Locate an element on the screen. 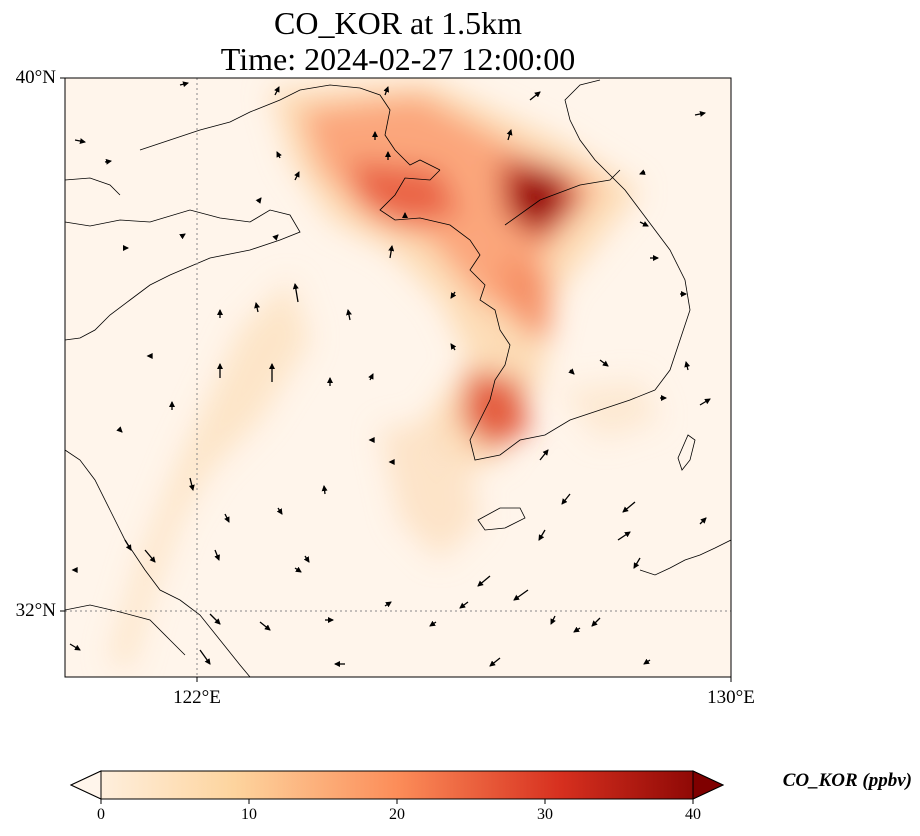  jeju-island is located at coordinates (501, 519).